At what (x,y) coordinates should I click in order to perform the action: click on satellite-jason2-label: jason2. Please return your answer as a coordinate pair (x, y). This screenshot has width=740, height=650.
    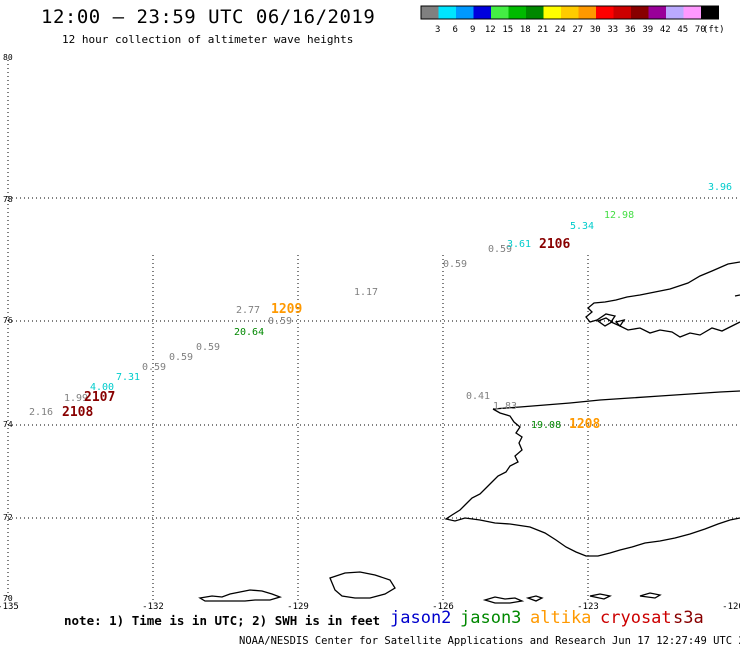
    Looking at the image, I should click on (421, 618).